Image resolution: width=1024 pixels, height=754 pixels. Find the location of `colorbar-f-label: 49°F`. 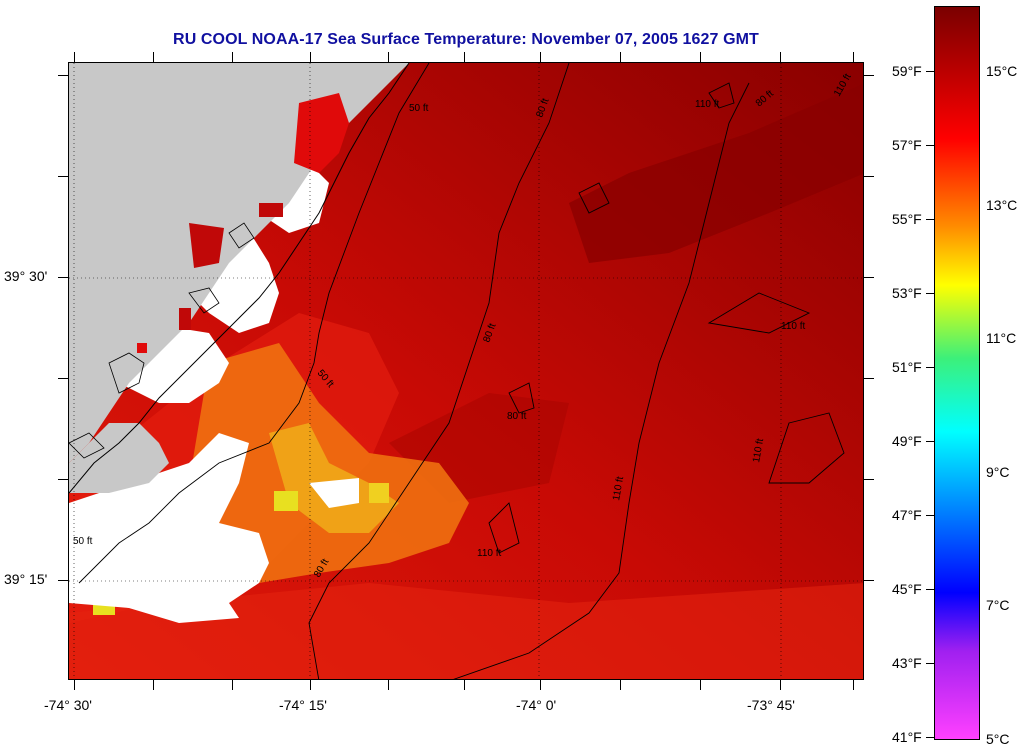

colorbar-f-label: 49°F is located at coordinates (907, 441).